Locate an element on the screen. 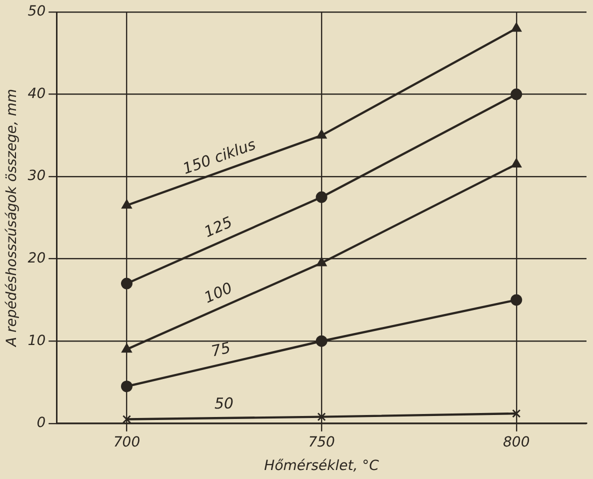 This screenshot has width=593, height=479. y-axis-title: A repédéshosszúságok összege, mm is located at coordinates (12, 218).